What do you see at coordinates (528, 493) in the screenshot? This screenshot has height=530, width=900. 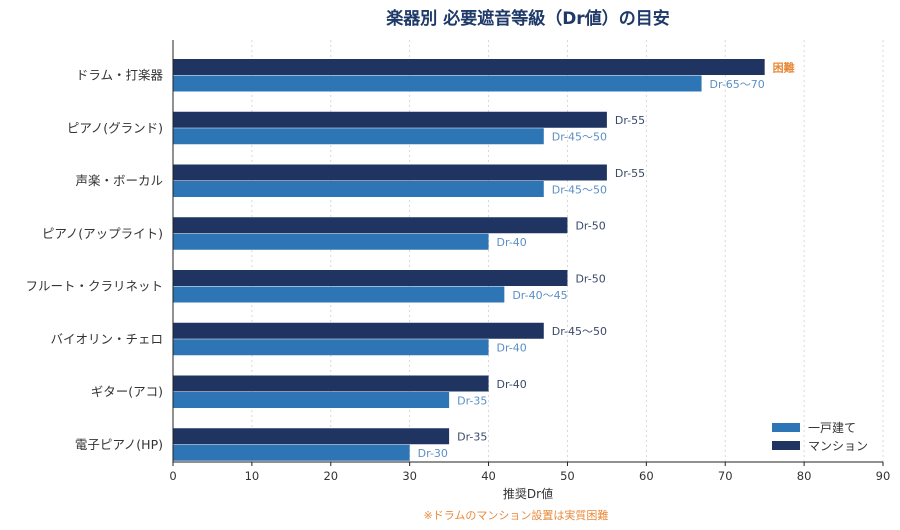 I see `x-axis-label: 推奨Dr値` at bounding box center [528, 493].